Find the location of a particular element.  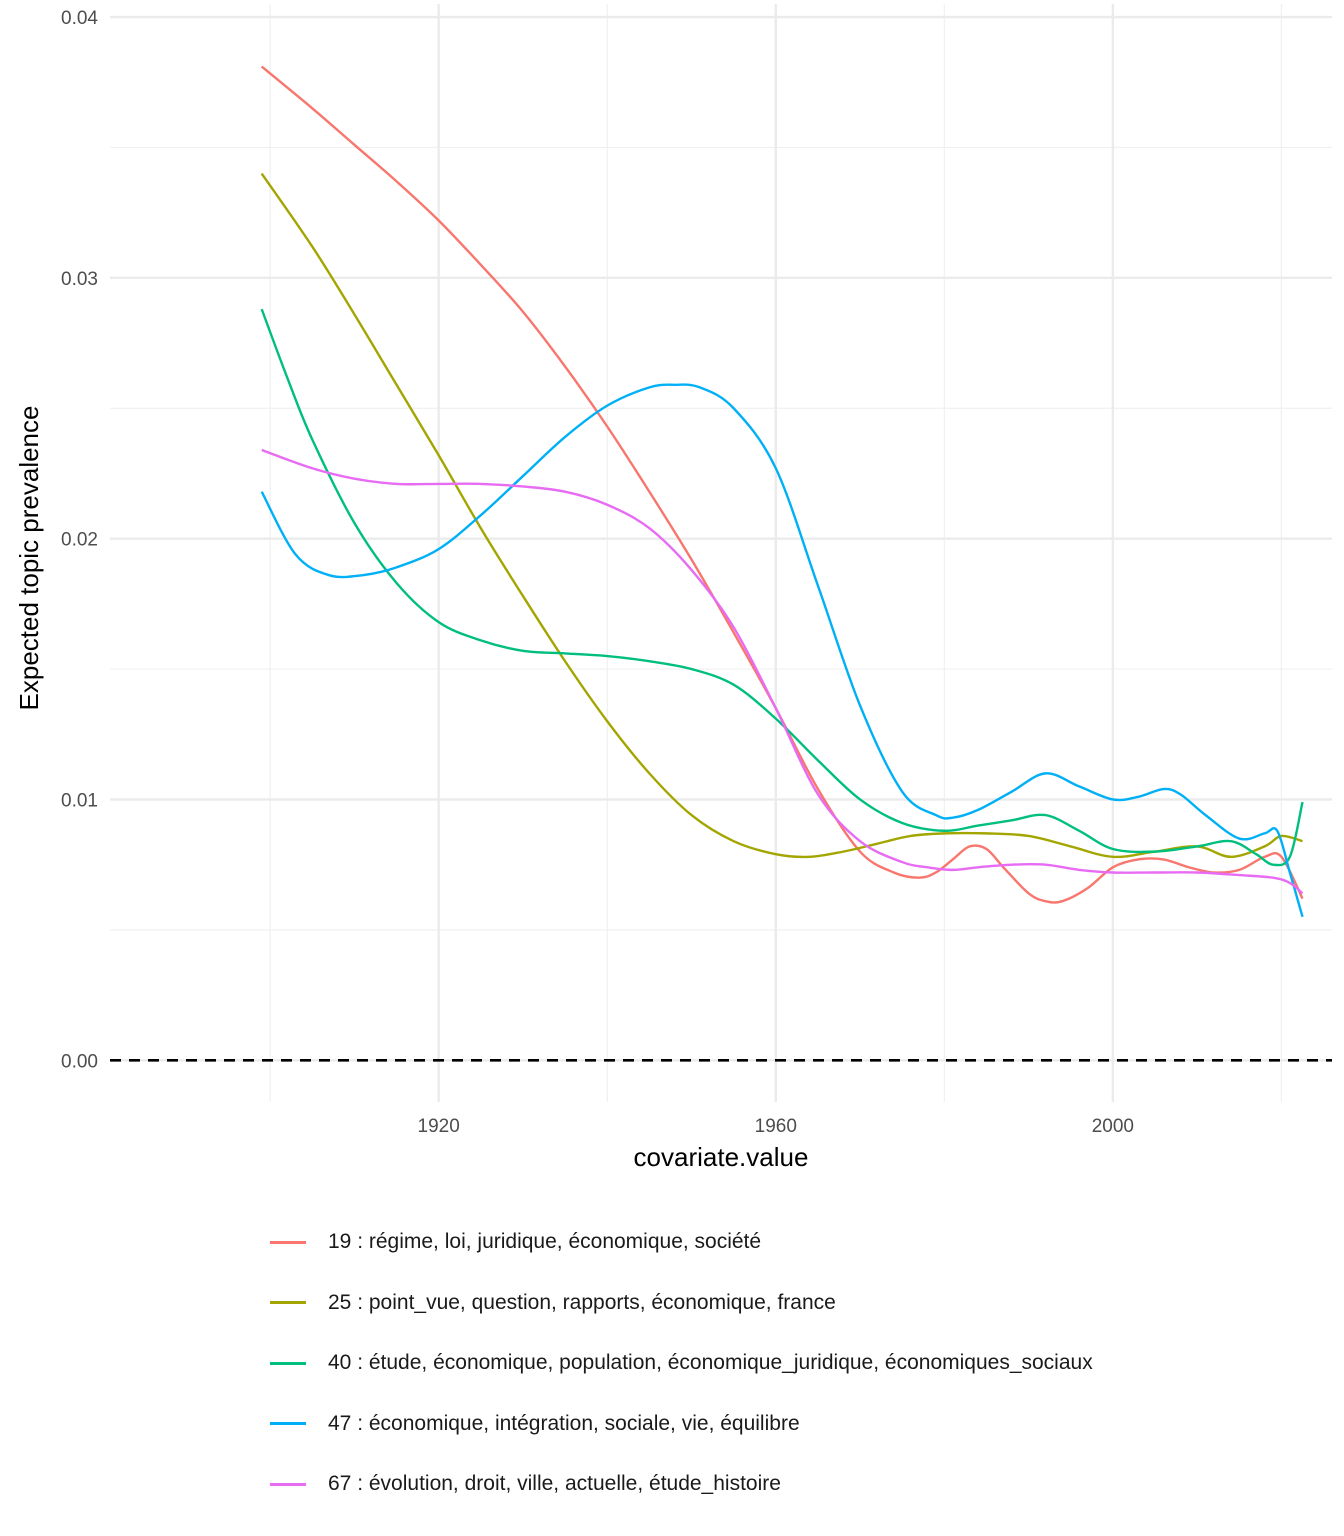

y-tick-label: 0.04 is located at coordinates (79, 18).